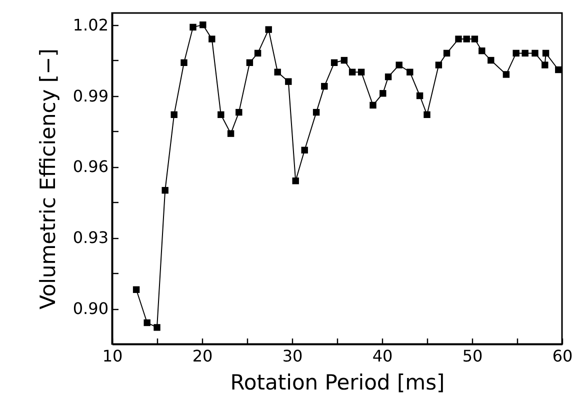  Describe the element at coordinates (337, 382) in the screenshot. I see `x-axis-title: Rotation Period [ms]` at that location.